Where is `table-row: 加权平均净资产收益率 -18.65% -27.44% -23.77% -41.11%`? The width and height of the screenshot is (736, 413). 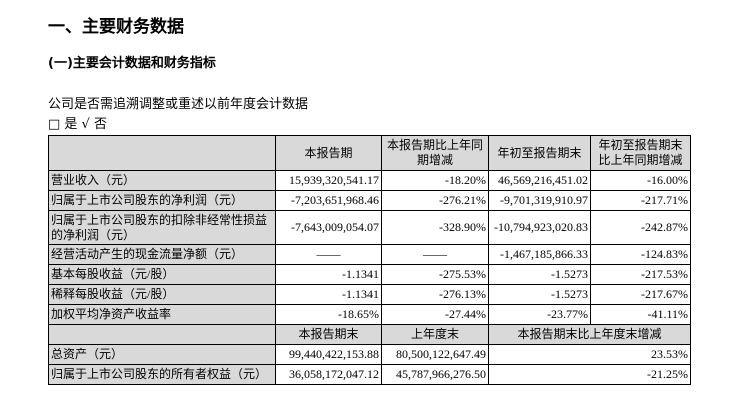 table-row: 加权平均净资产收益率 -18.65% -27.44% -23.77% -41.11% is located at coordinates (369, 314).